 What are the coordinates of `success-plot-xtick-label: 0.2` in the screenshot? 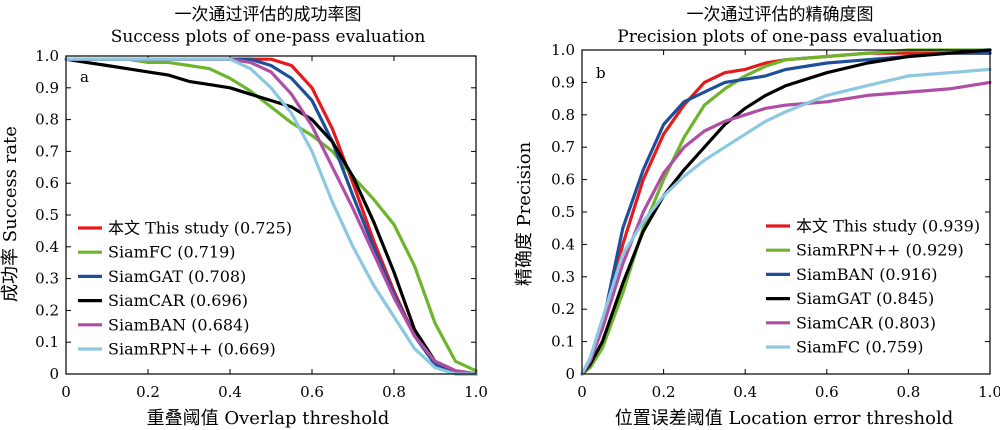 It's located at (148, 392).